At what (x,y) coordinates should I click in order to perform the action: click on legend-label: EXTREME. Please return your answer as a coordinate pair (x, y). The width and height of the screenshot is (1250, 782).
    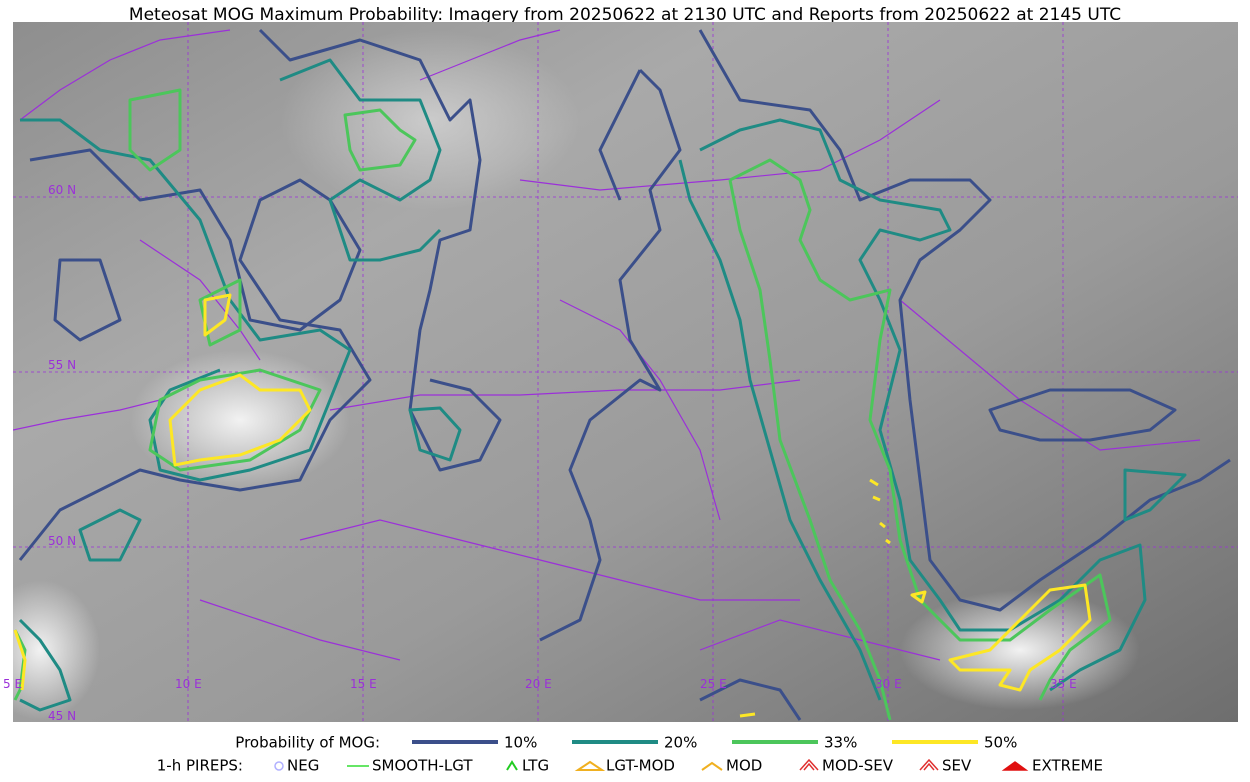
    Looking at the image, I should click on (1067, 766).